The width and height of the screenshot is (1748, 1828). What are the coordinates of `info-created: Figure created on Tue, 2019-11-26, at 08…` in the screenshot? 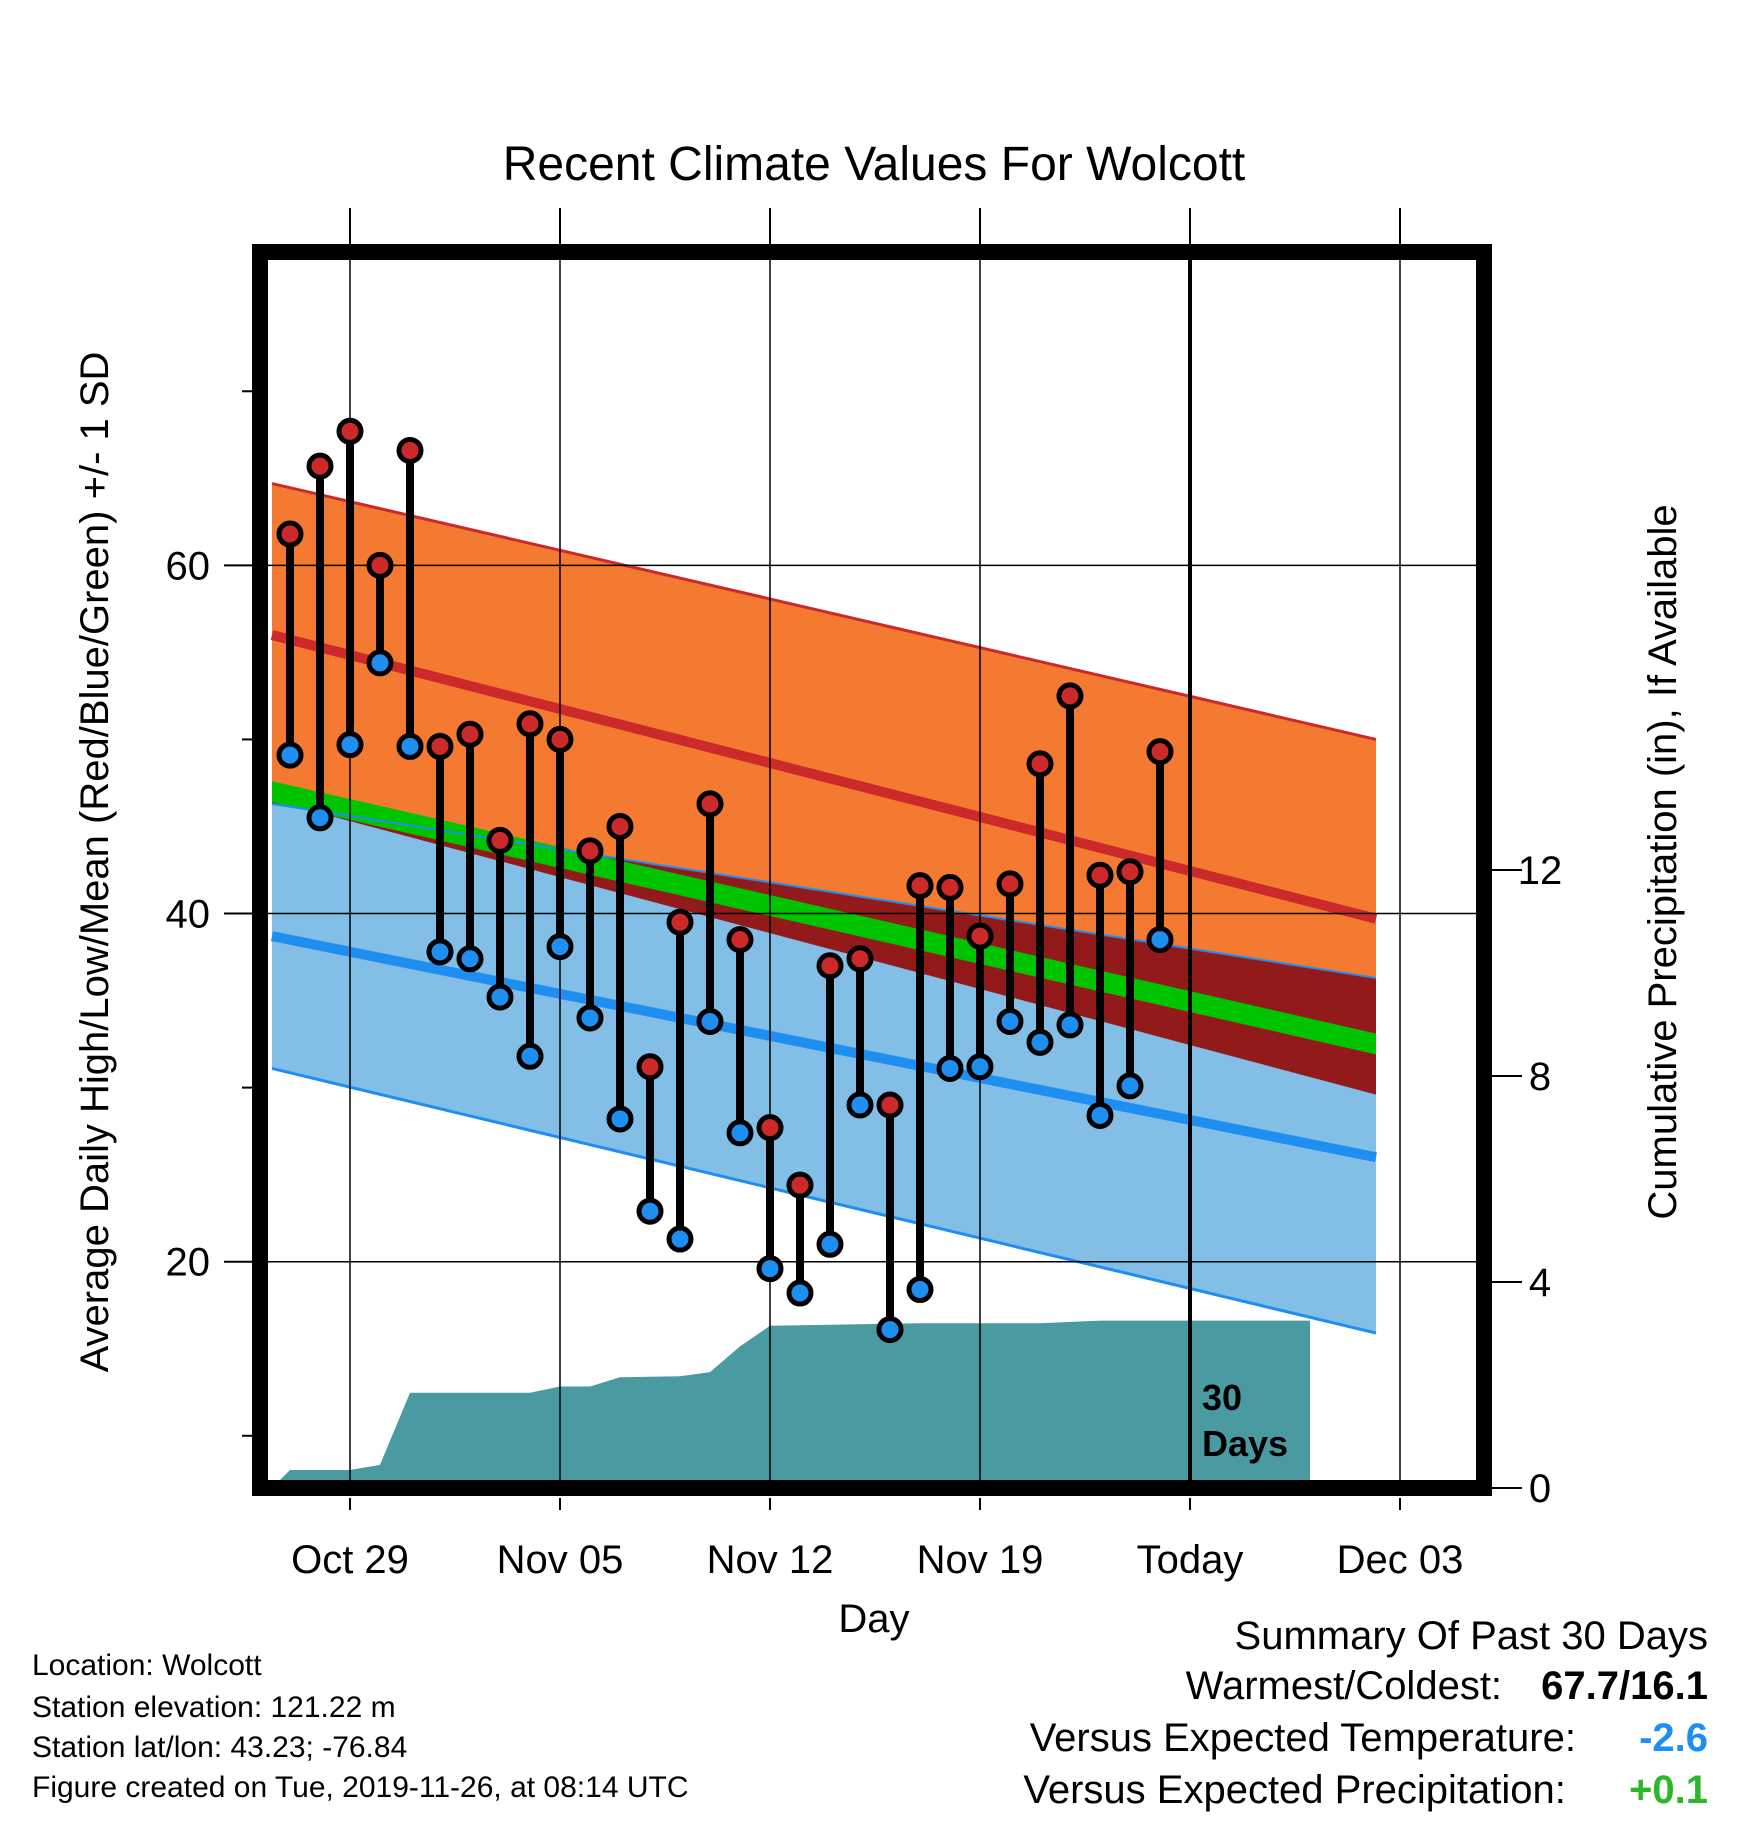 It's located at (360, 1787).